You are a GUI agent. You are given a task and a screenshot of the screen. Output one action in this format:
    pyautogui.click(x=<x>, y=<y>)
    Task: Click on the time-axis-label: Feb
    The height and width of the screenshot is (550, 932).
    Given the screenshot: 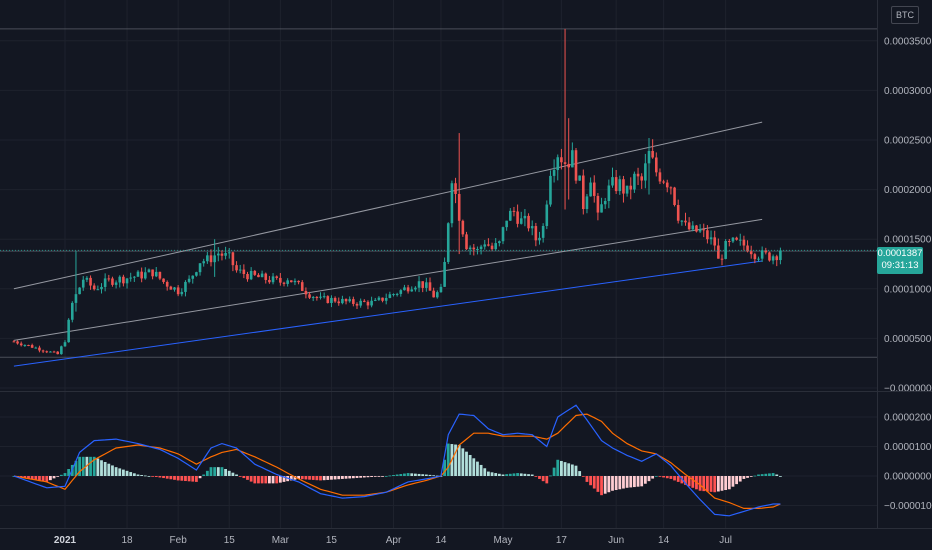 What is the action you would take?
    pyautogui.click(x=179, y=540)
    